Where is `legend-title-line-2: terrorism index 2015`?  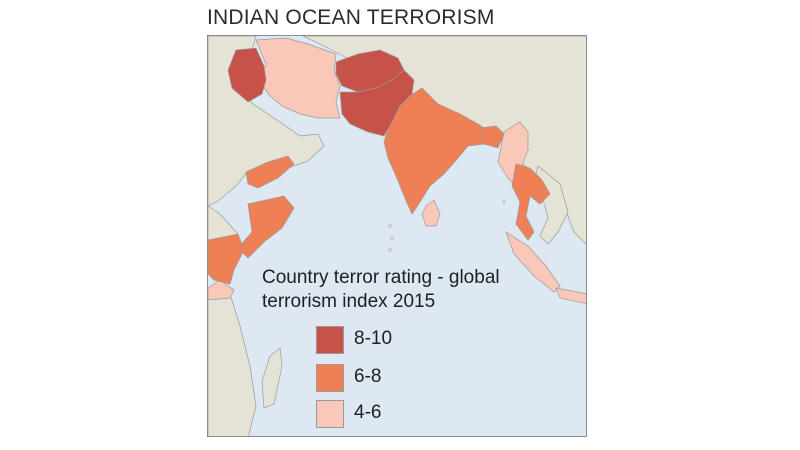 legend-title-line-2: terrorism index 2015 is located at coordinates (349, 301).